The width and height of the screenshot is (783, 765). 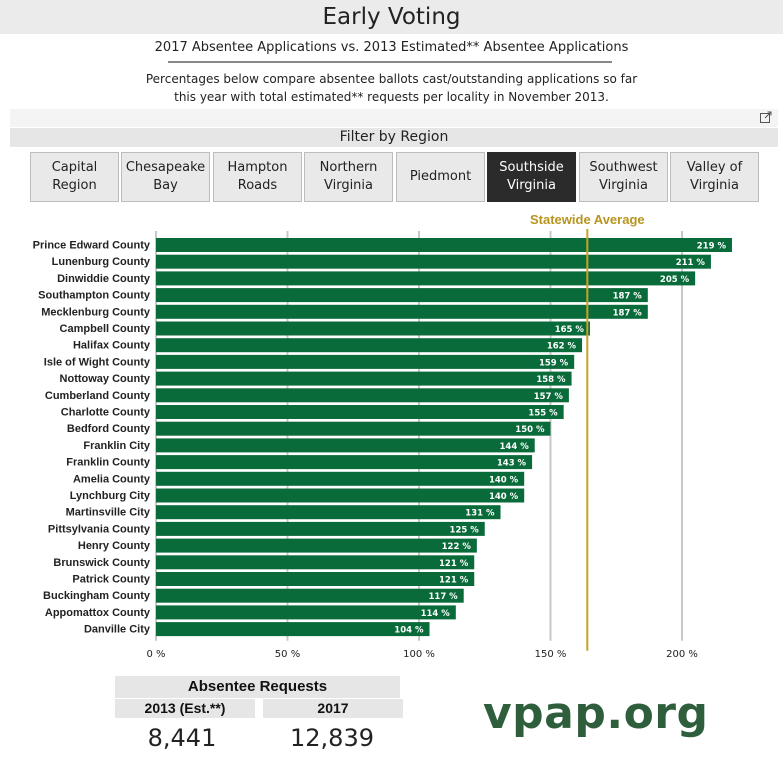 What do you see at coordinates (623, 177) in the screenshot?
I see `region-button-southwest-virginia: Southwest Virginia` at bounding box center [623, 177].